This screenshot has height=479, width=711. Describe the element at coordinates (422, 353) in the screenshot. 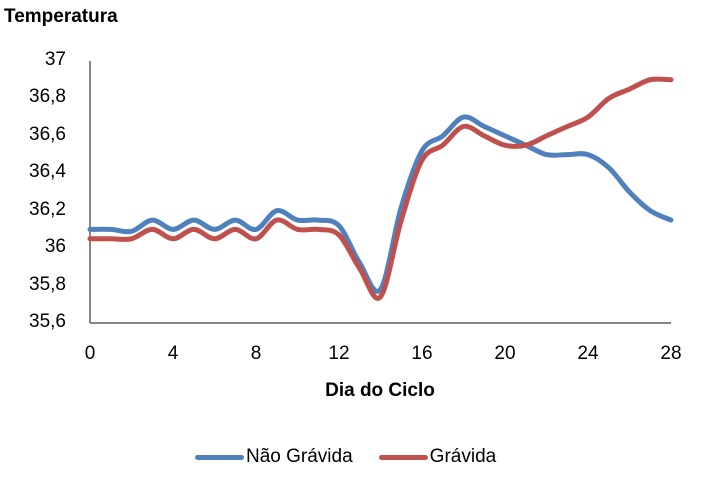

I see `x-tick-label: 16` at that location.